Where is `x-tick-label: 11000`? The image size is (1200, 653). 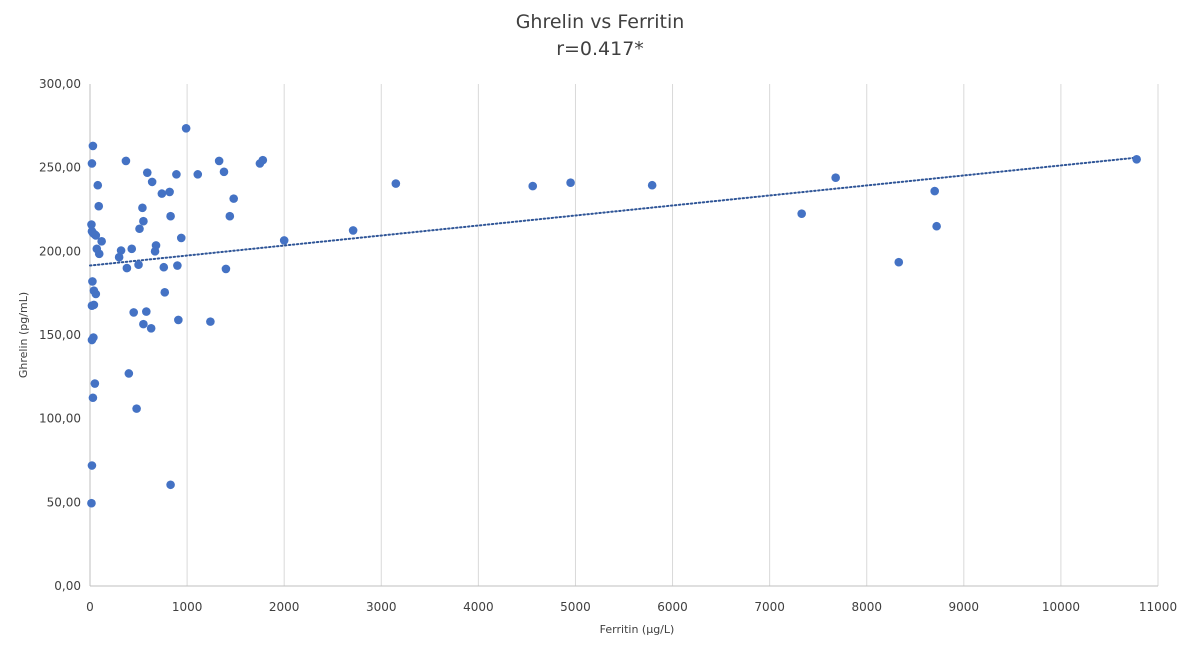 x-tick-label: 11000 is located at coordinates (1158, 607).